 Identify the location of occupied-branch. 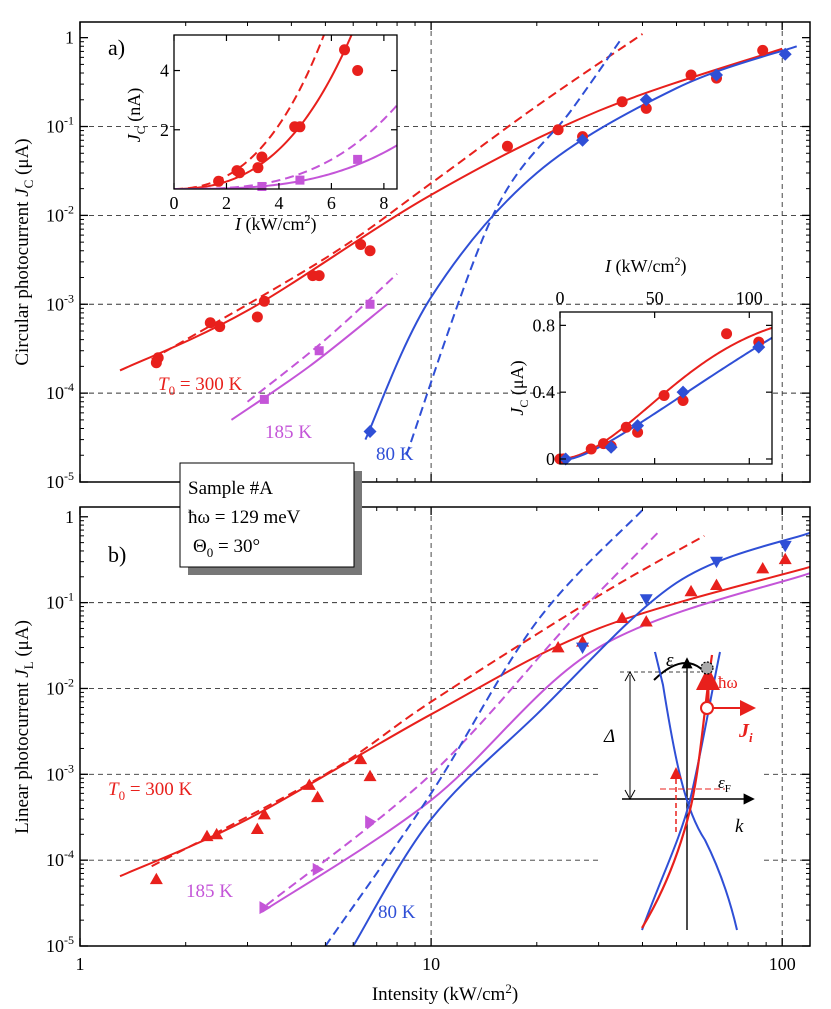
(677, 791).